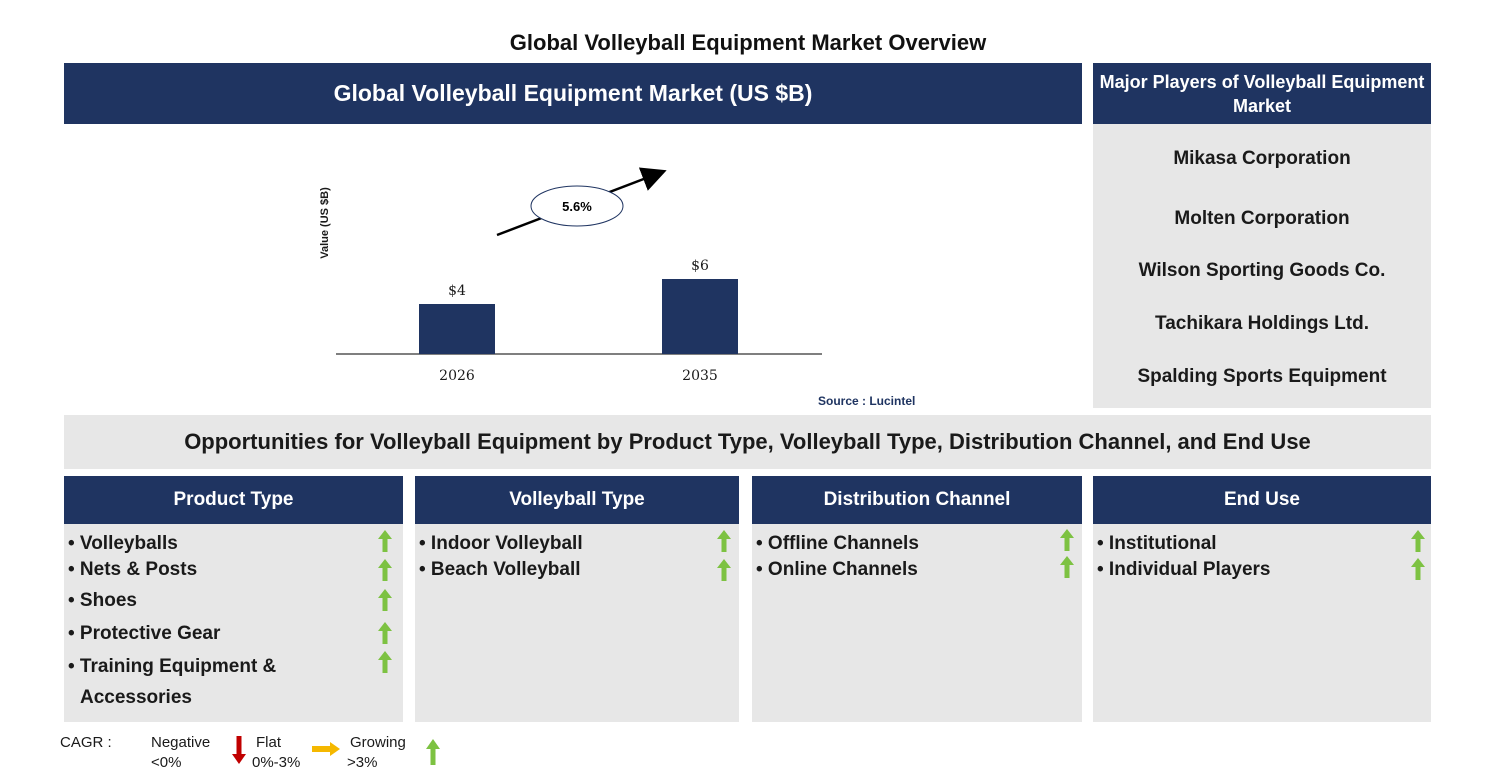  Describe the element at coordinates (1262, 158) in the screenshot. I see `player-item: Mikasa Corporation` at that location.